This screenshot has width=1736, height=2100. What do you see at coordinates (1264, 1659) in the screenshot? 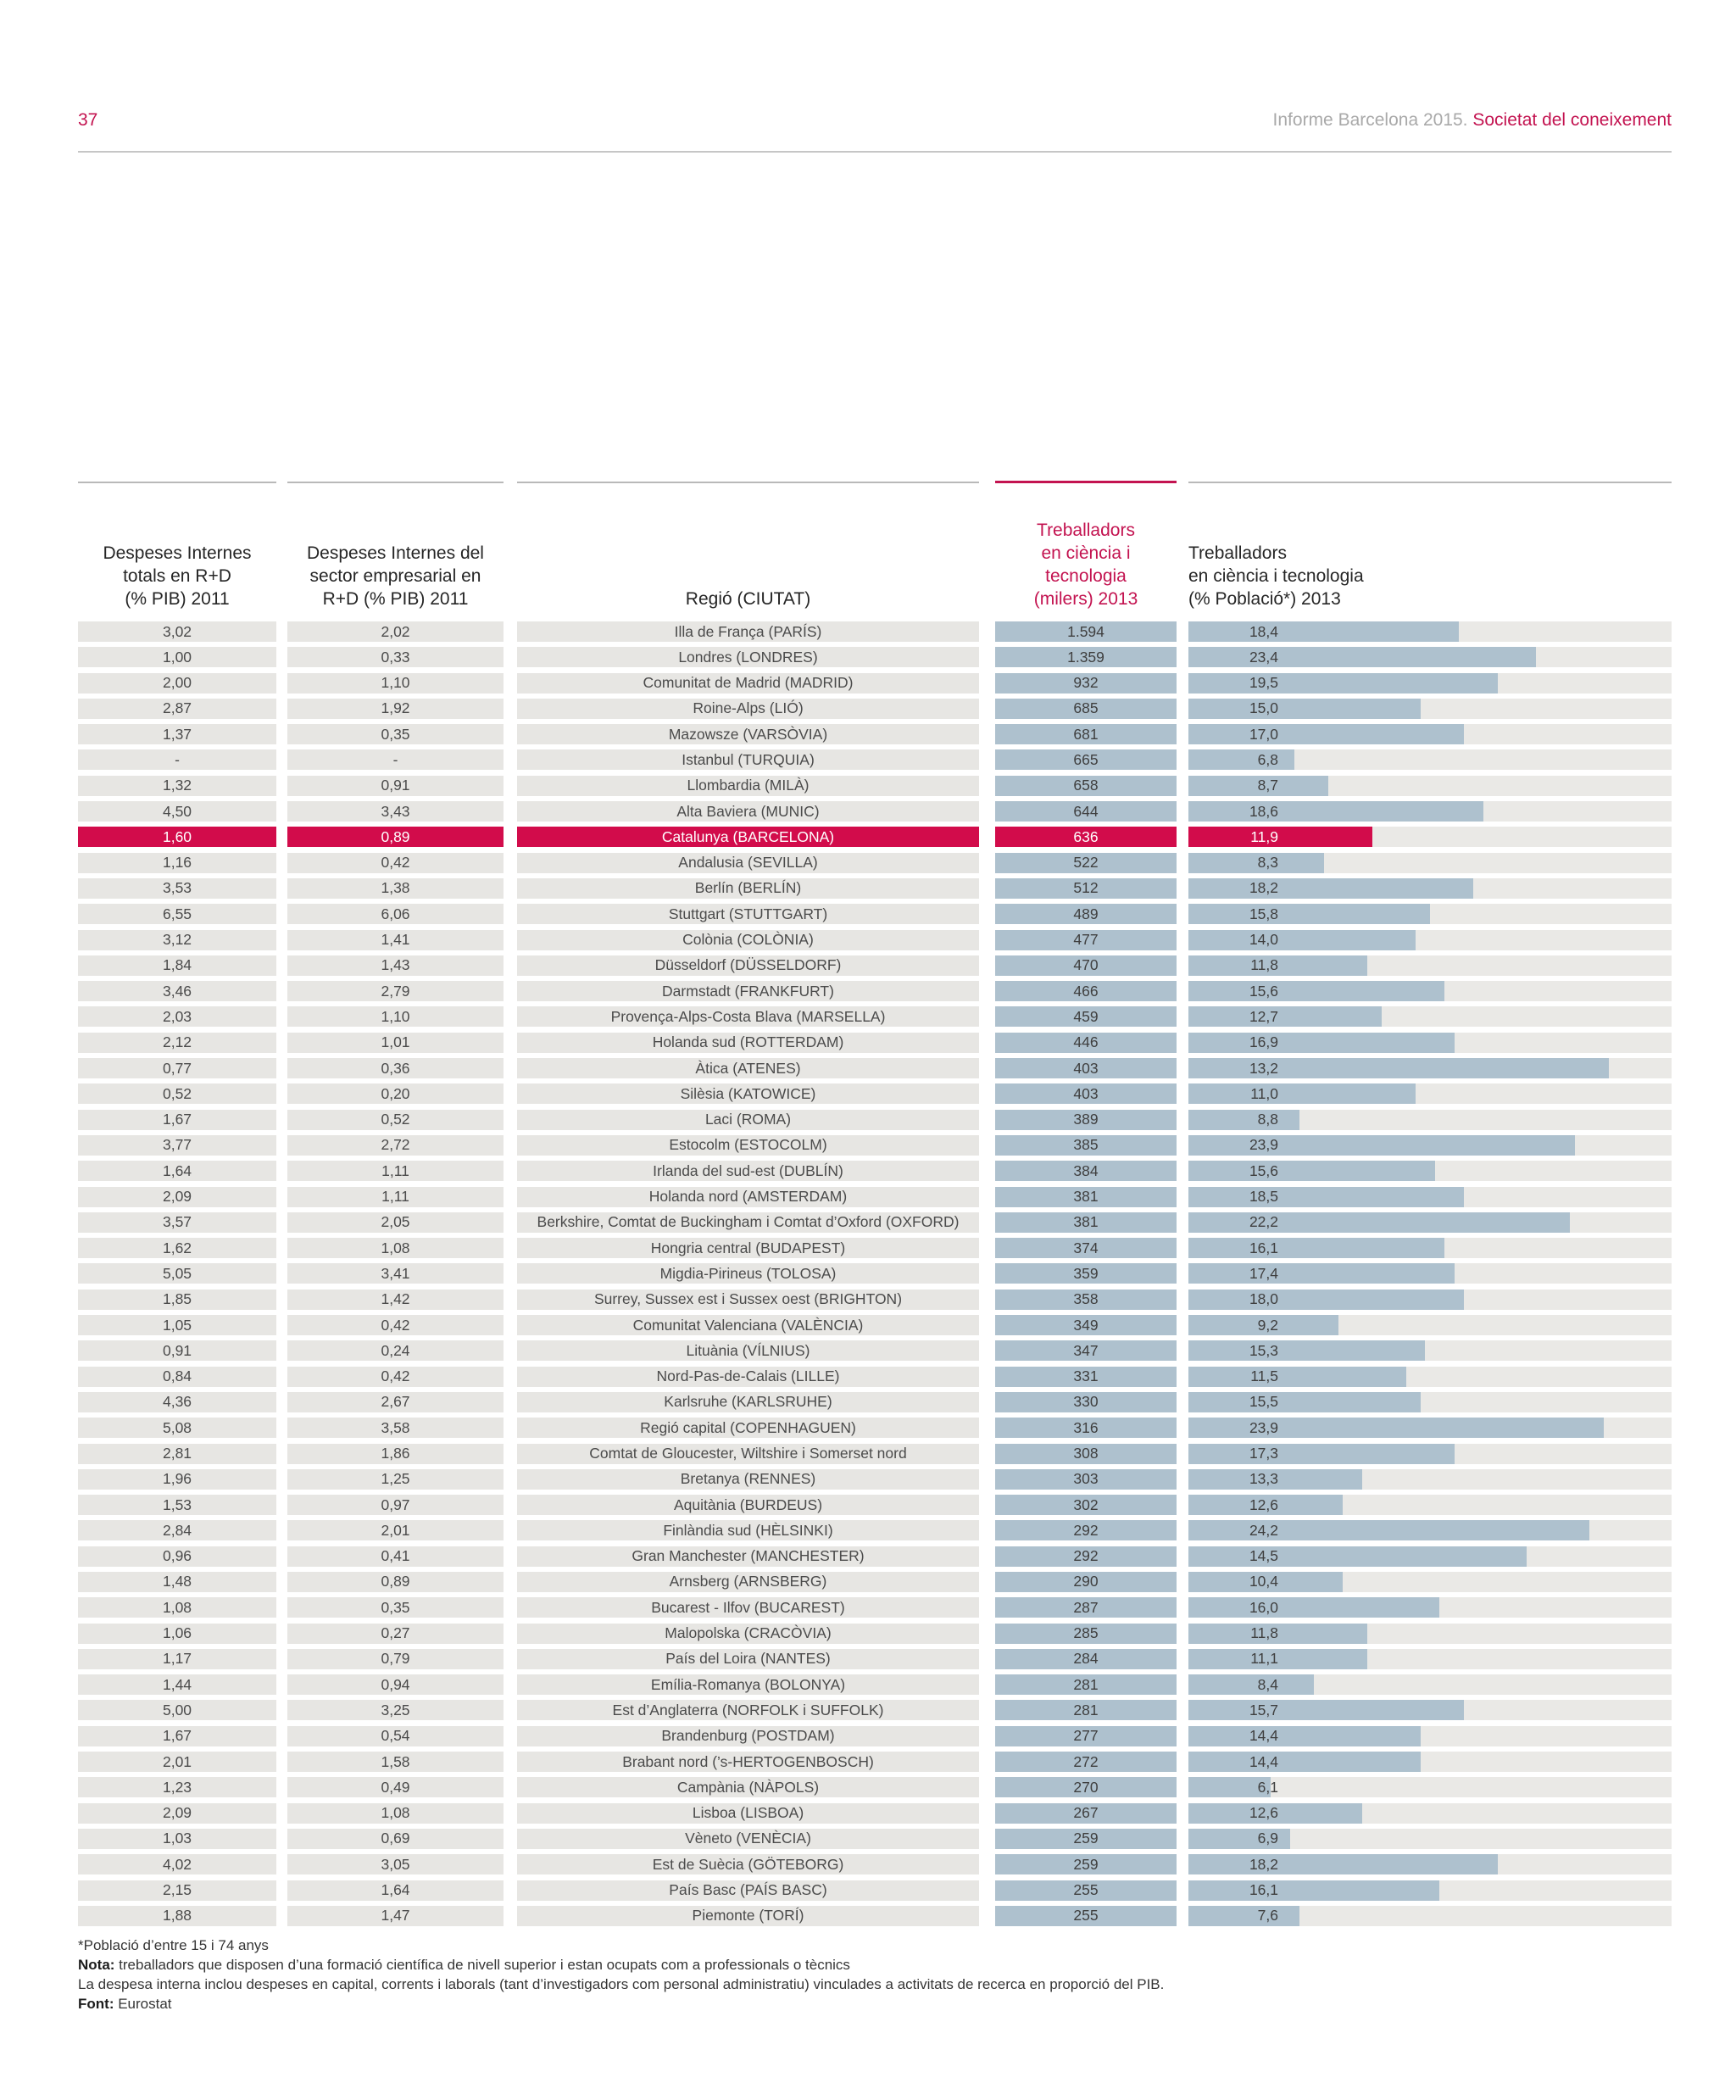
I see `pct-value: 11,1` at bounding box center [1264, 1659].